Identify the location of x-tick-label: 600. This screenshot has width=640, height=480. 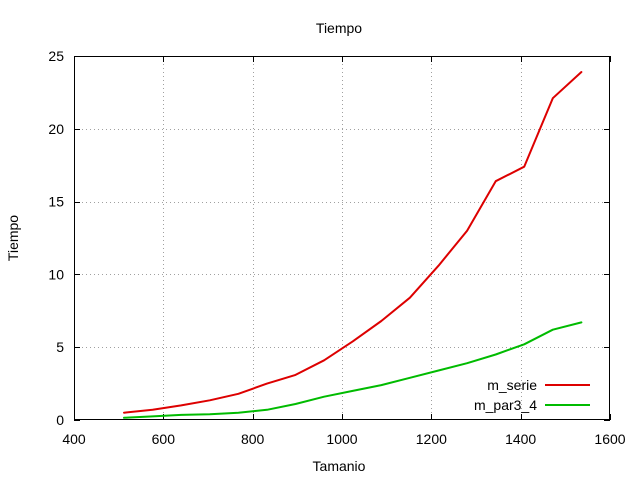
(164, 439).